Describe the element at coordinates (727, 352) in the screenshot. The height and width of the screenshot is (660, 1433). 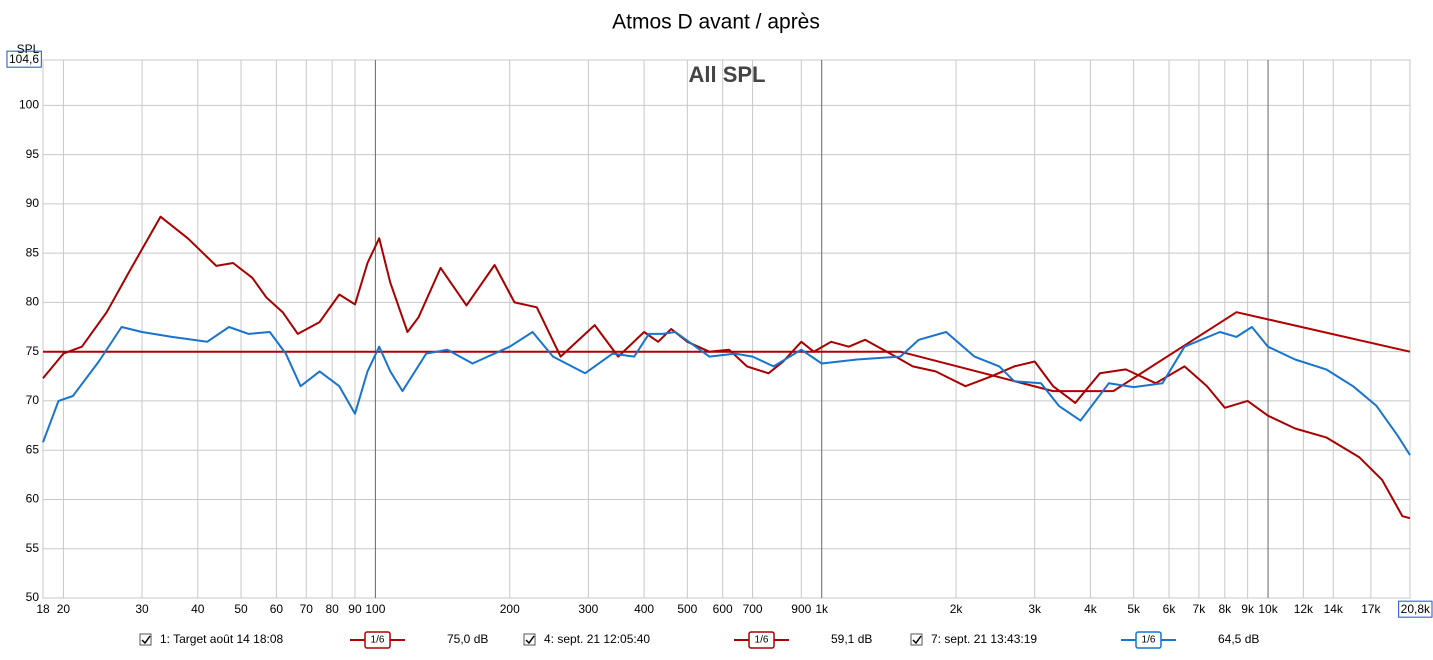
I see `series-line` at that location.